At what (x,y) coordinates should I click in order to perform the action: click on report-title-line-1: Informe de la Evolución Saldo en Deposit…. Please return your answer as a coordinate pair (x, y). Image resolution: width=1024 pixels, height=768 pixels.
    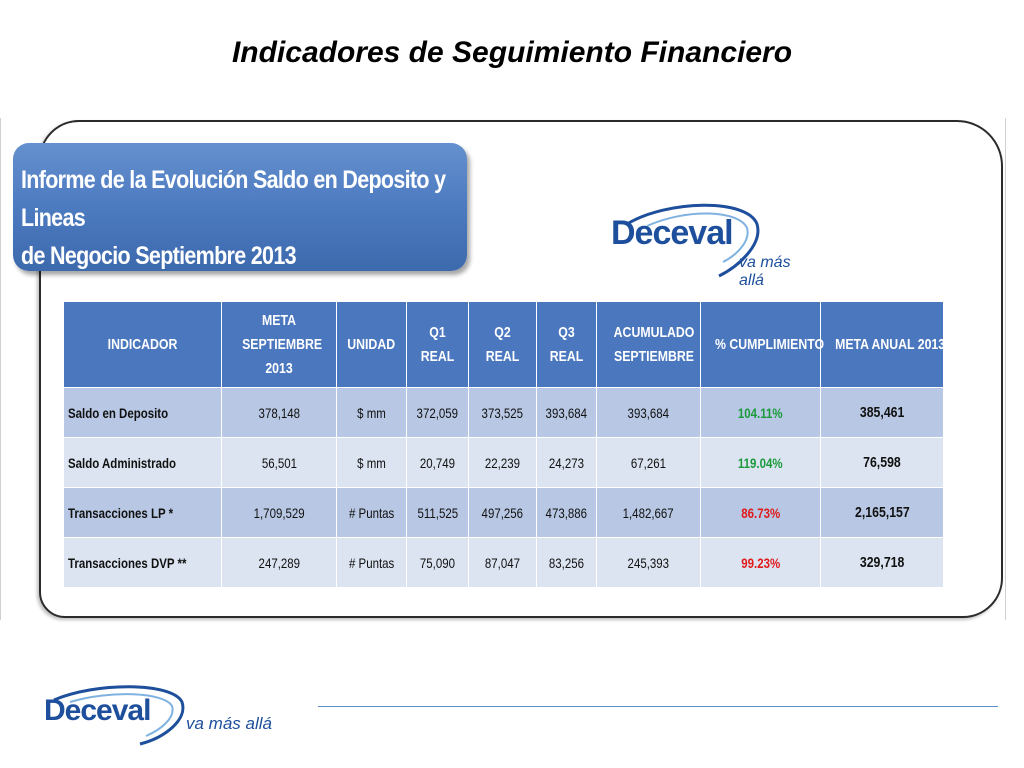
    Looking at the image, I should click on (233, 199).